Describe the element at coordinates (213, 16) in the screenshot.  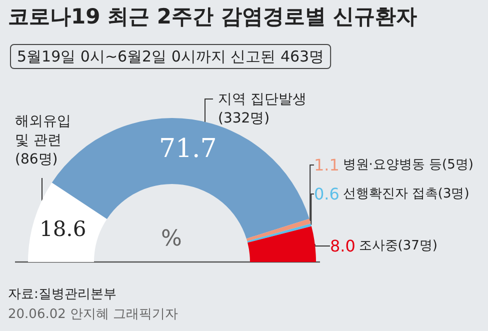
I see `chart-title: 코로나19 최근 2주간 감염경로별 신규환자` at that location.